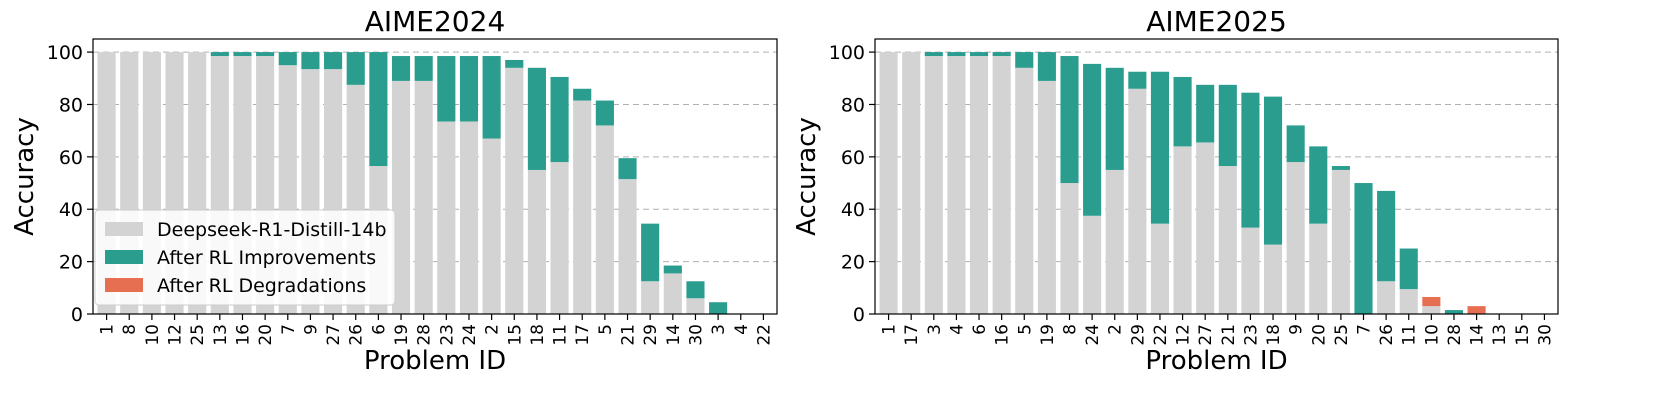 The image size is (1661, 407). What do you see at coordinates (742, 329) in the screenshot?
I see `x-tick-label: 4` at bounding box center [742, 329].